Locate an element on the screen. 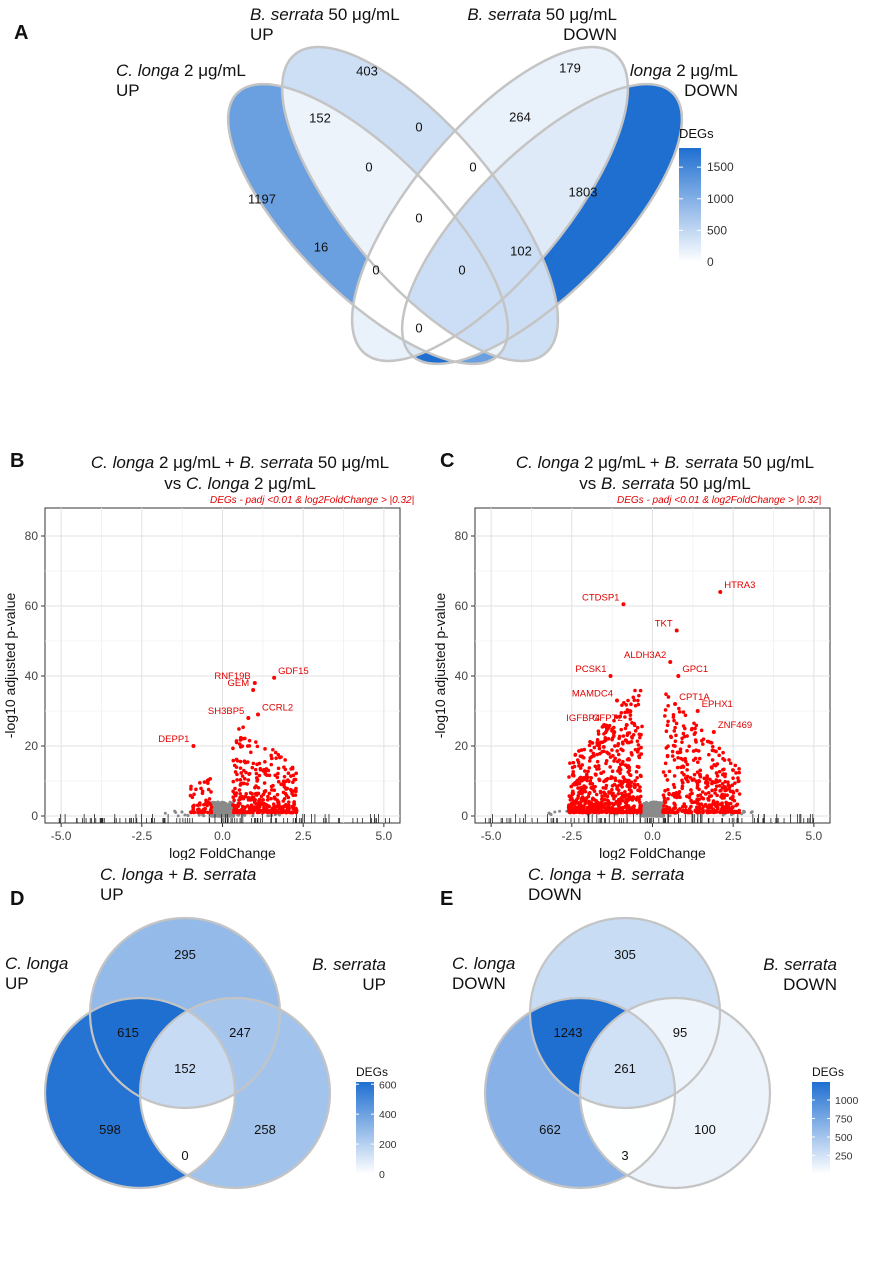 The height and width of the screenshot is (1272, 879). legend-a-colorbar: 1500 1000 500 0 is located at coordinates (706, 208).